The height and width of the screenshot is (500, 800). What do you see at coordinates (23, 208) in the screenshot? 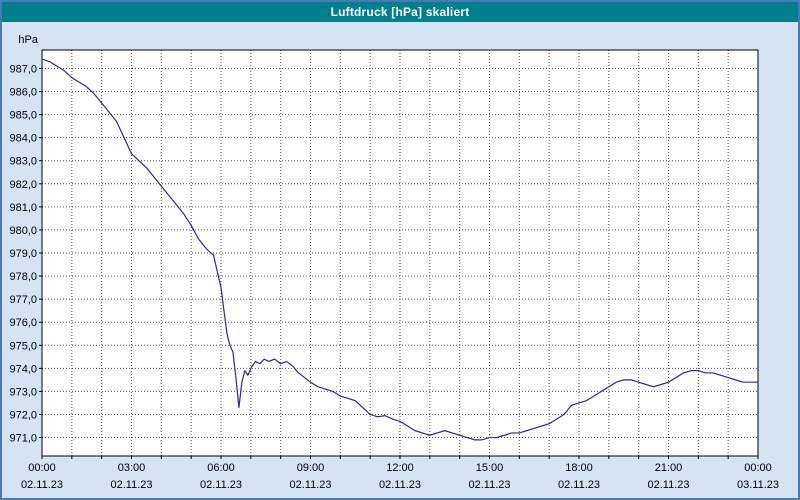
I see `svg-text: 981,0` at bounding box center [23, 208].